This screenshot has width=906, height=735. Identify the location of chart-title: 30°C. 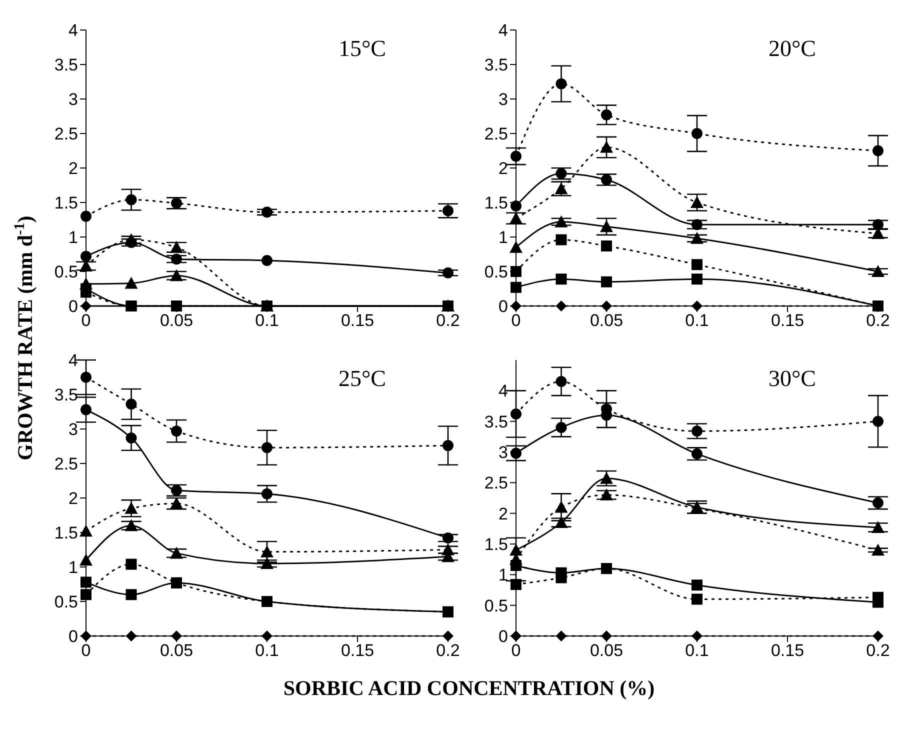
(792, 379).